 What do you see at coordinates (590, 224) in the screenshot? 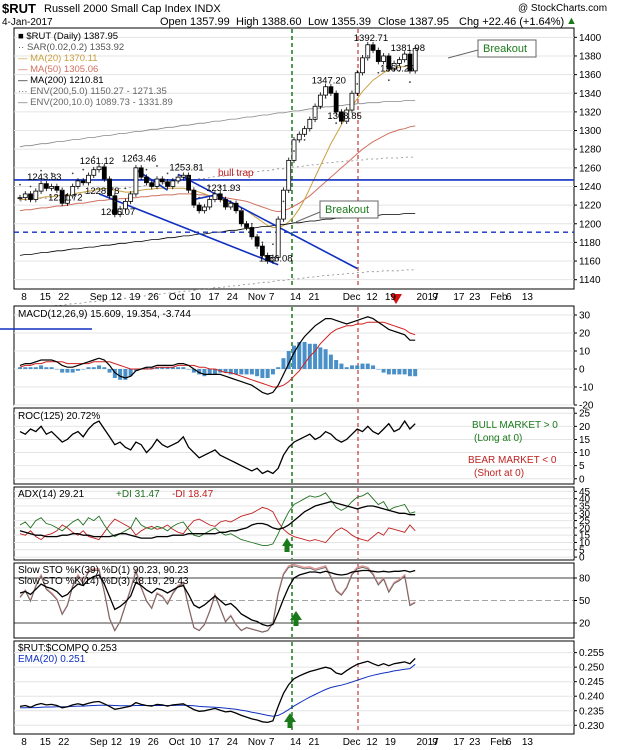
I see `price-axis-tick-label: 1200` at bounding box center [590, 224].